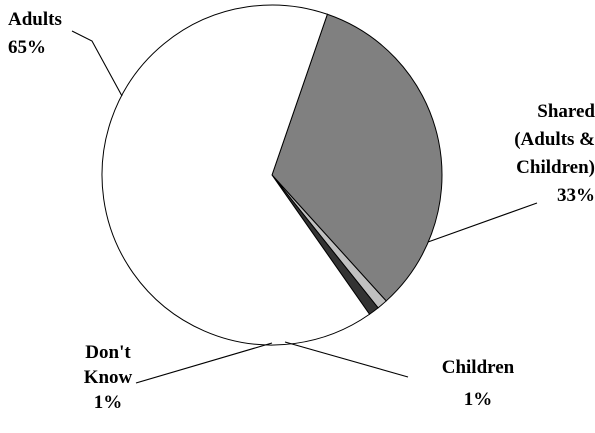  I want to click on leader-line-adults, so click(97, 63).